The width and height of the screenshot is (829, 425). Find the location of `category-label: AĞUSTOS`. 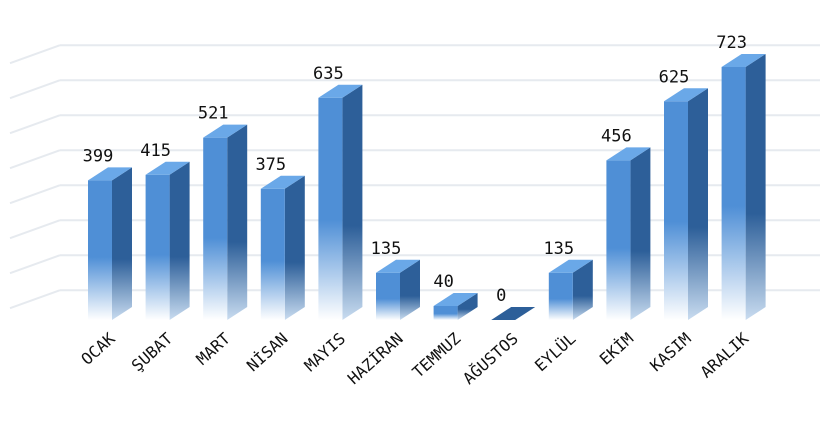

category-label: AĞUSTOS is located at coordinates (490, 358).